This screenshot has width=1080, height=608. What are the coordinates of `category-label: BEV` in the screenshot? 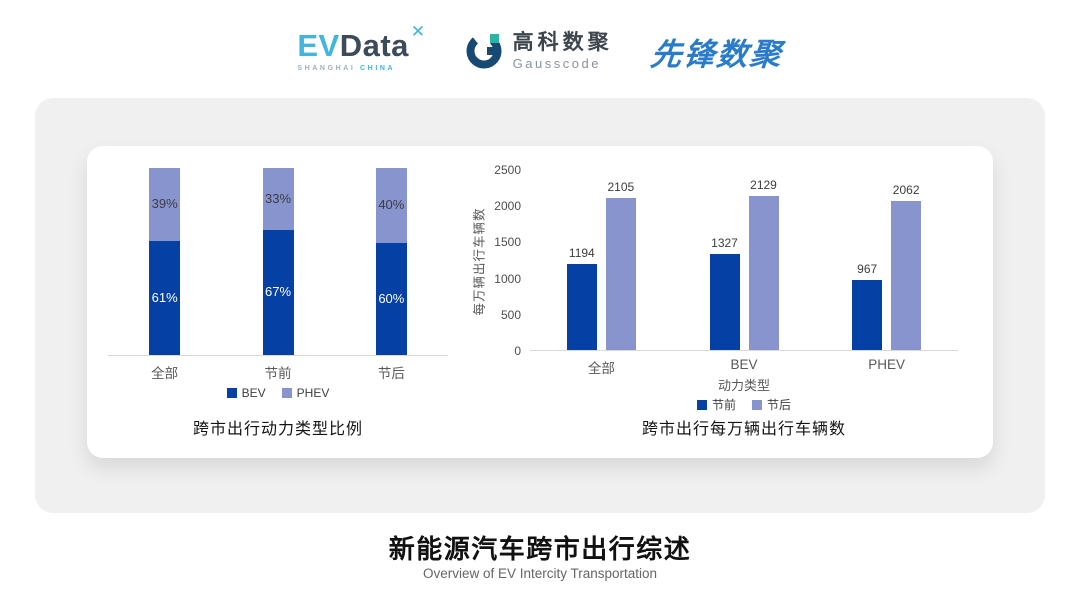 It's located at (744, 364).